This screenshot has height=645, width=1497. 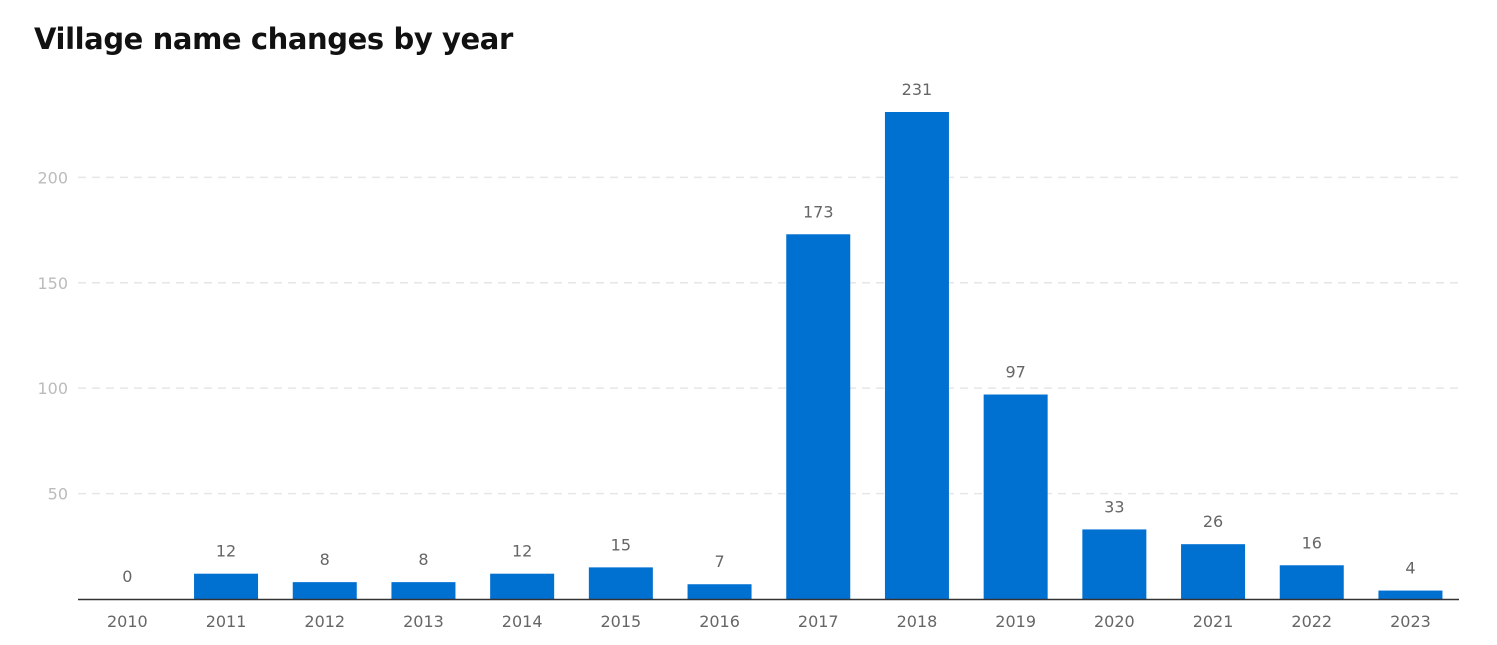 What do you see at coordinates (423, 621) in the screenshot?
I see `x-tick-label-2013: 2013` at bounding box center [423, 621].